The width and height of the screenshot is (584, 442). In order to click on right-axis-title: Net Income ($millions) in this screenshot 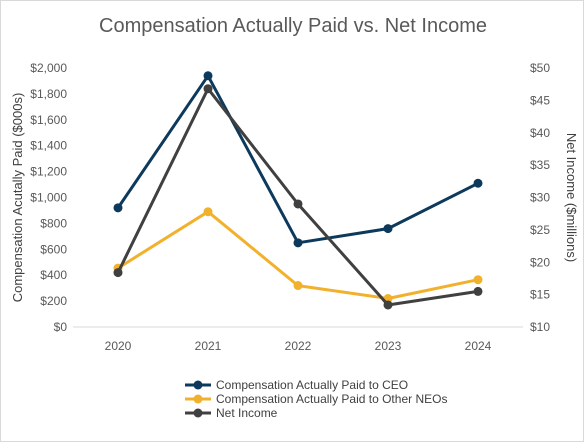, I will do `click(571, 197)`.